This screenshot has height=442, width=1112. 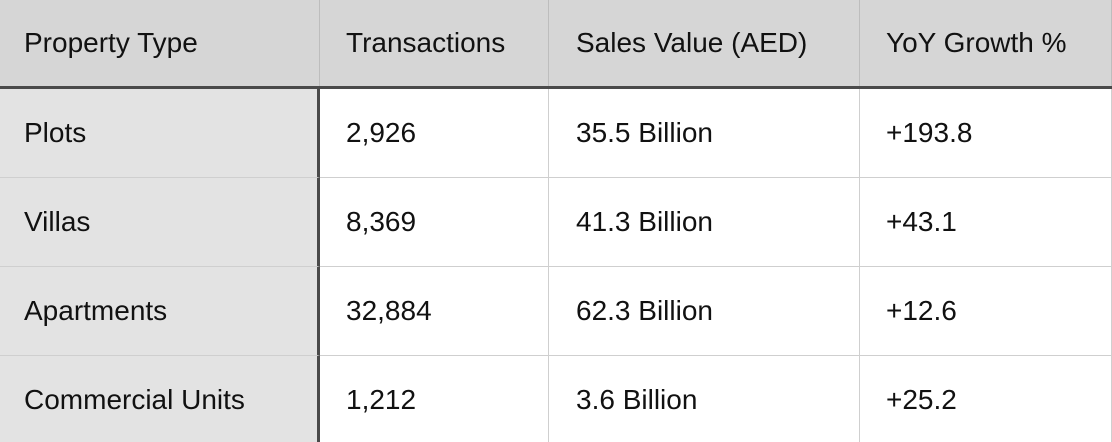 I want to click on header-cell: Property Type, so click(x=160, y=43).